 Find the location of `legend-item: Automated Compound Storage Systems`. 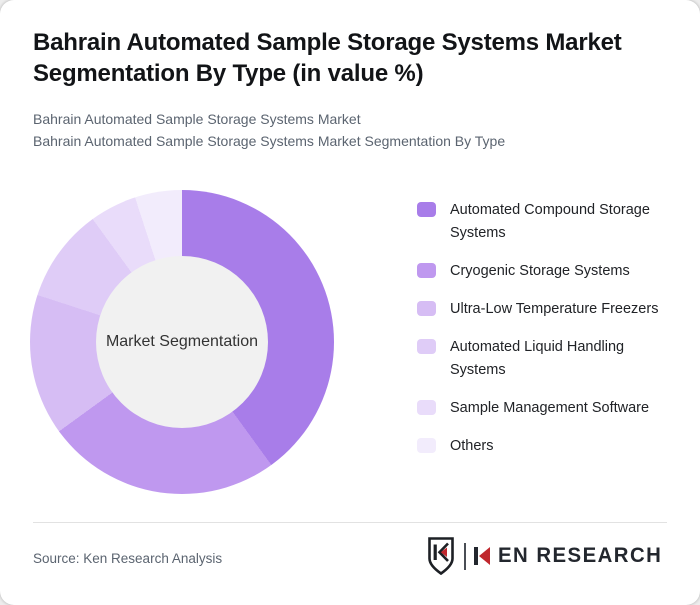

legend-item: Automated Compound Storage Systems is located at coordinates (546, 222).